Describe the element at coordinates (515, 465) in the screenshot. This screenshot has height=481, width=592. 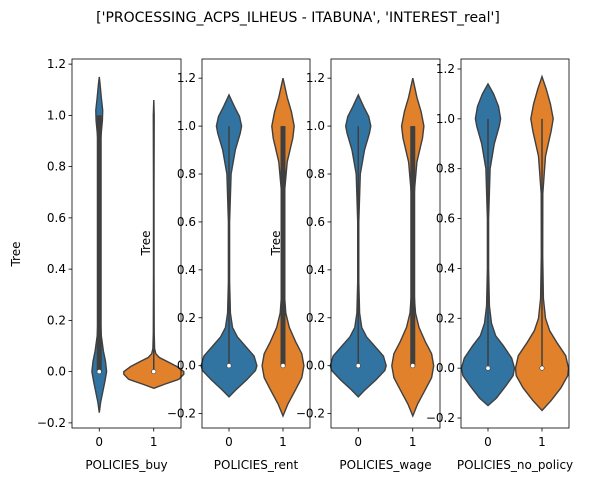
I see `x-axis-label: POLICIES_no_policy` at that location.